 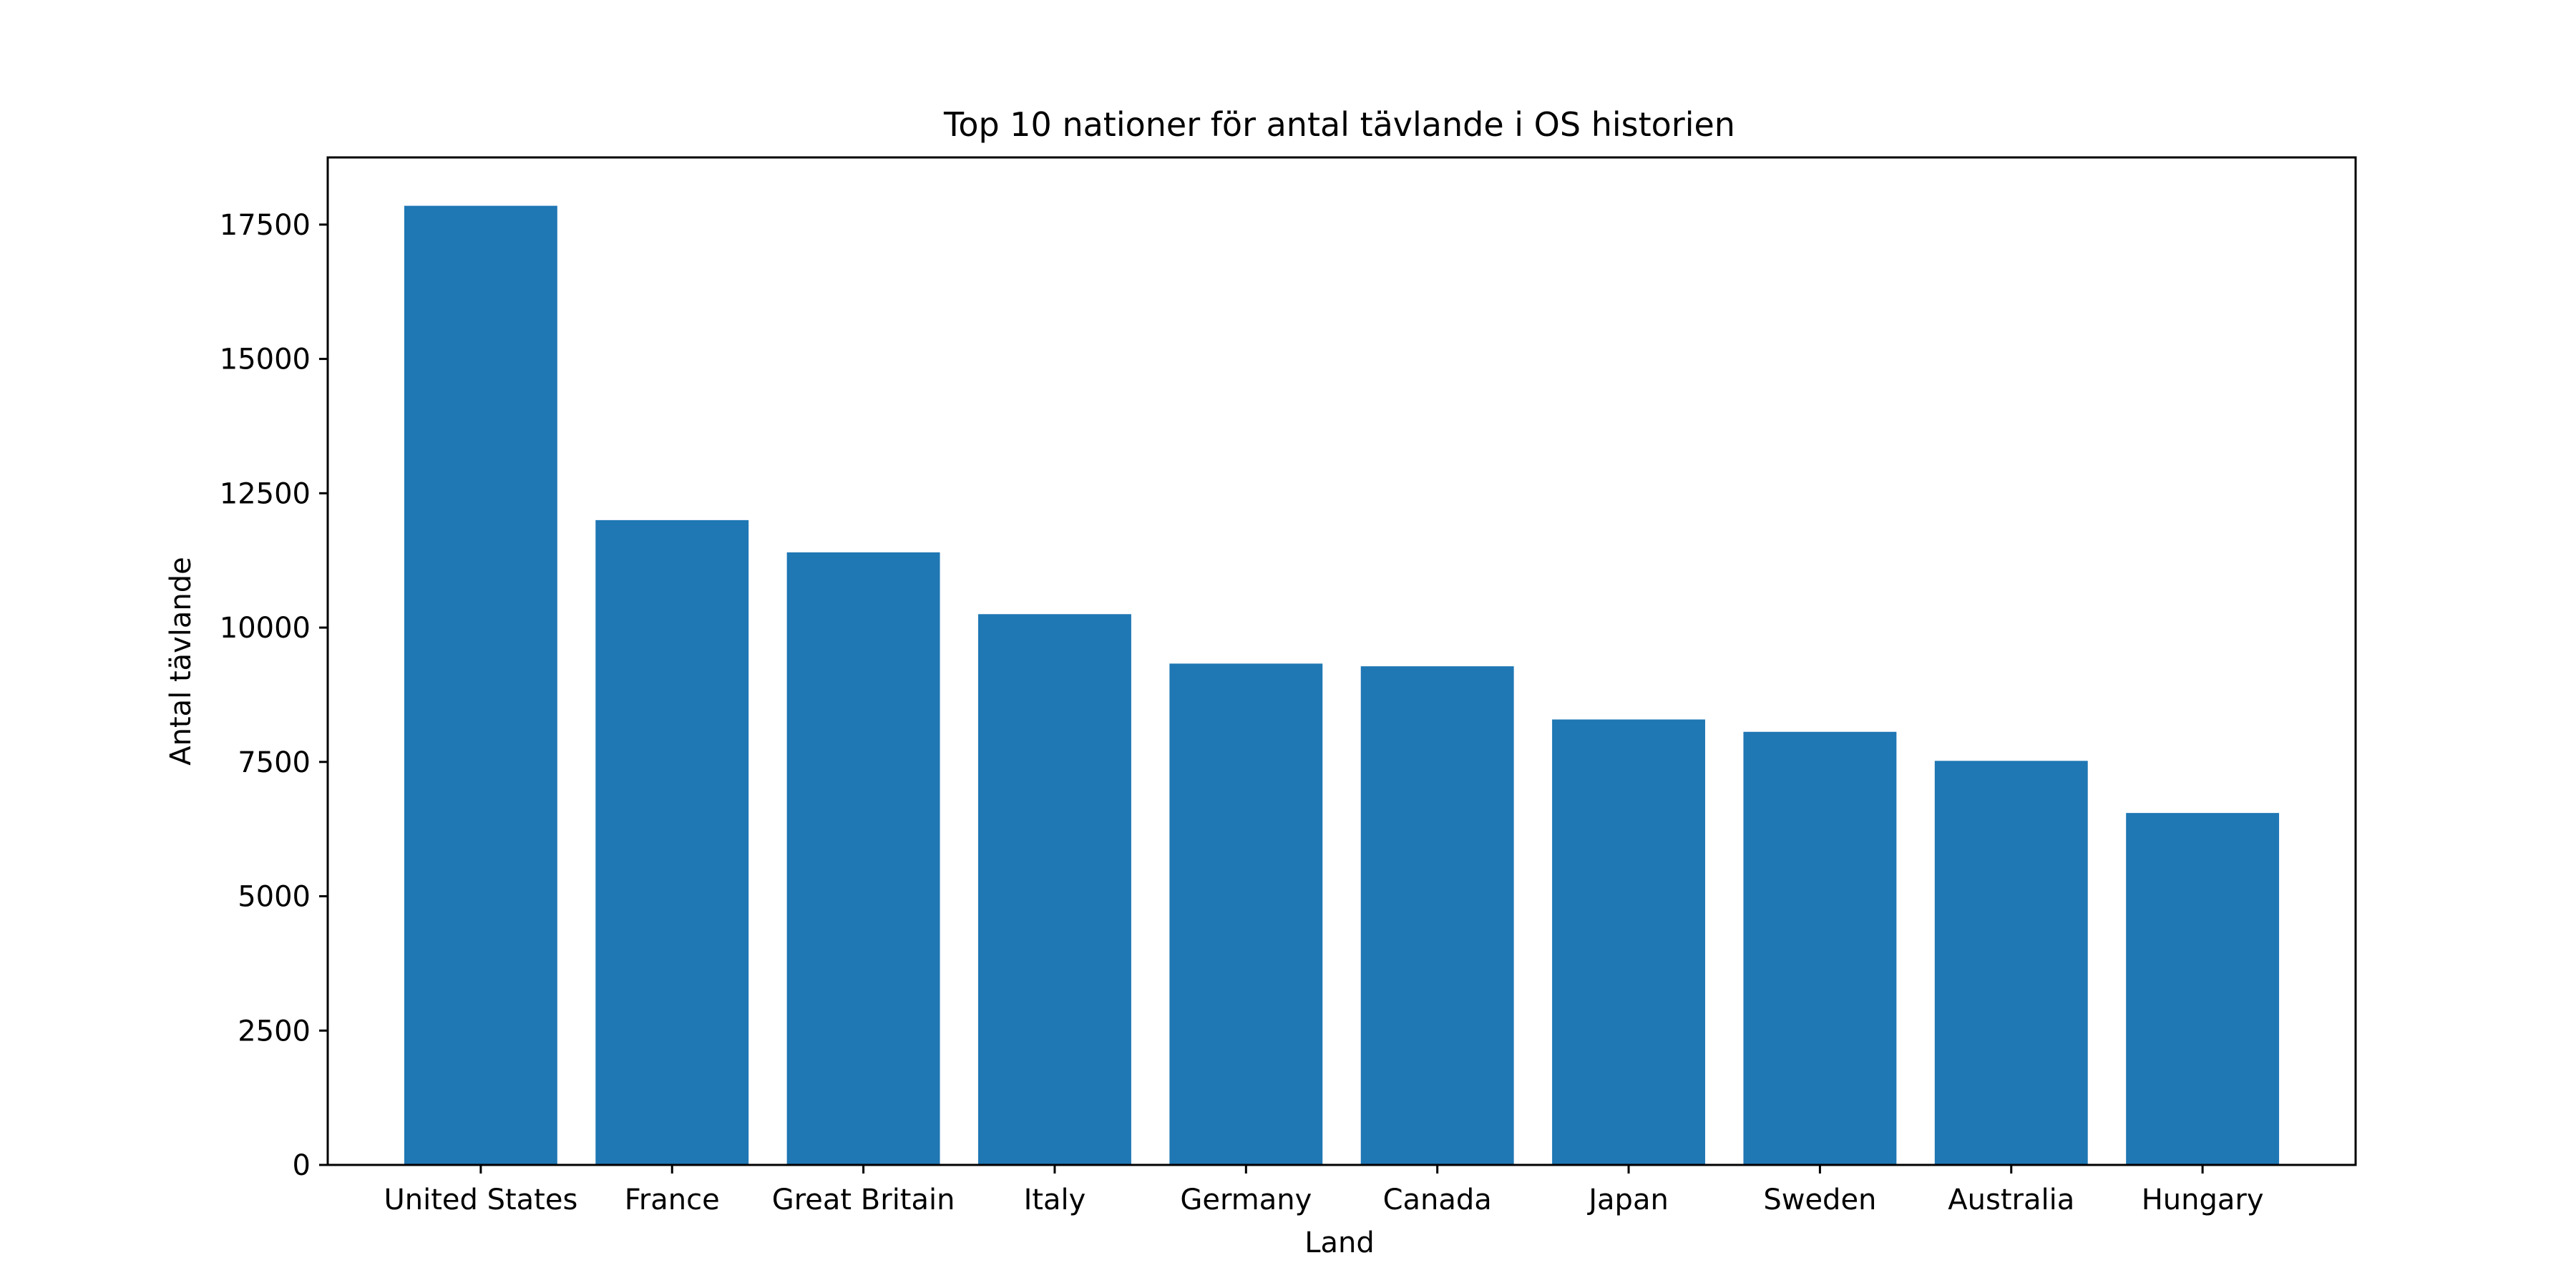 I want to click on x-tick-label: France, so click(x=672, y=1200).